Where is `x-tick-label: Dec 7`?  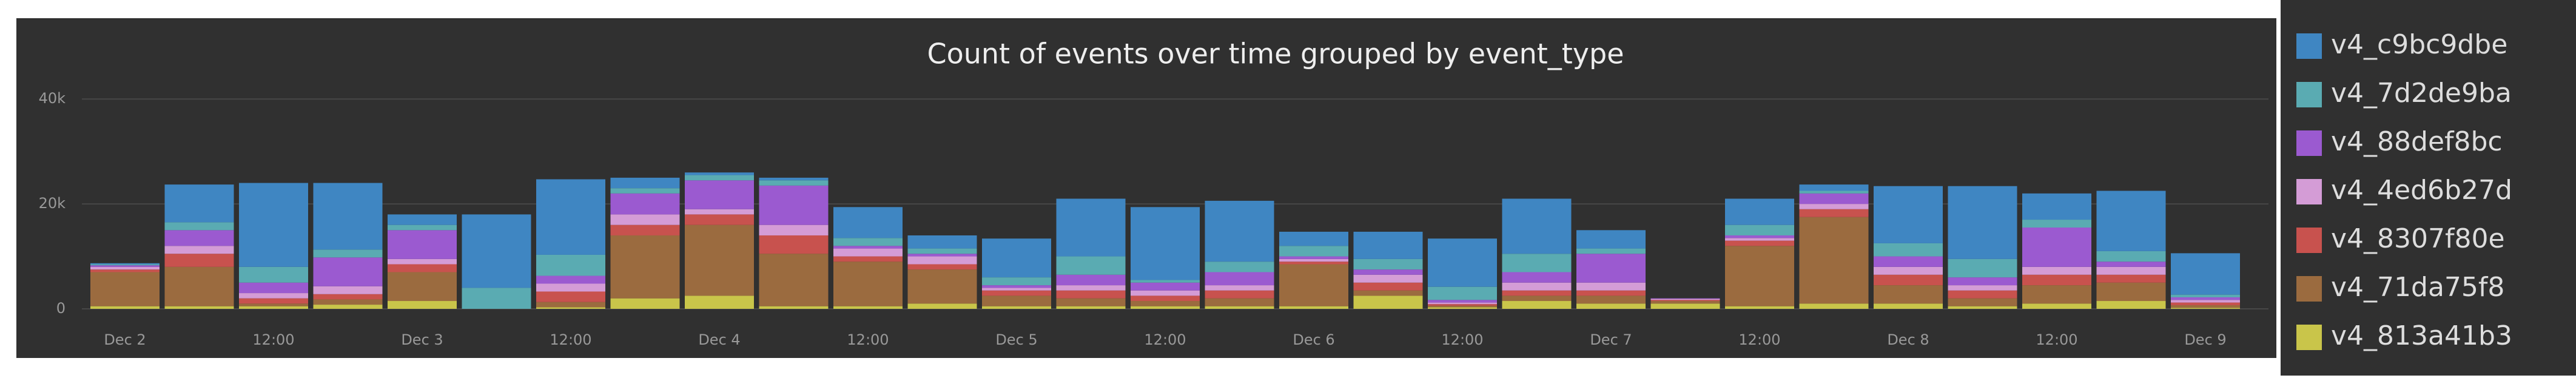
x-tick-label: Dec 7 is located at coordinates (1611, 339).